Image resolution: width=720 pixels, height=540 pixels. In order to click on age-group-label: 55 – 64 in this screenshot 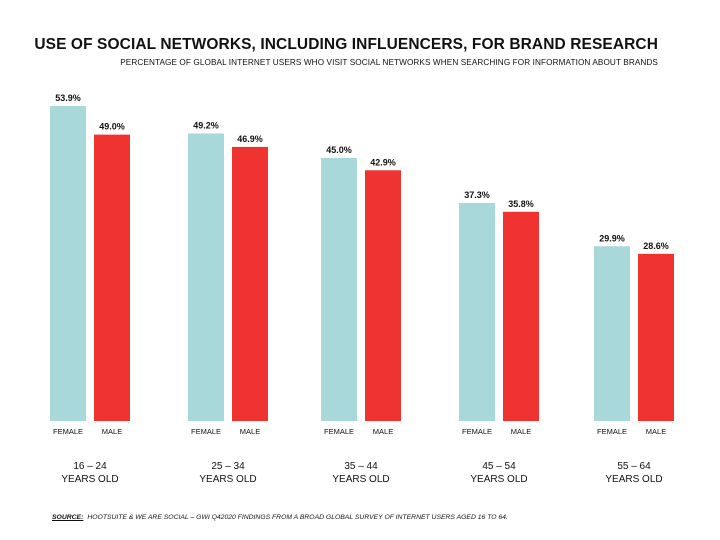, I will do `click(634, 466)`.